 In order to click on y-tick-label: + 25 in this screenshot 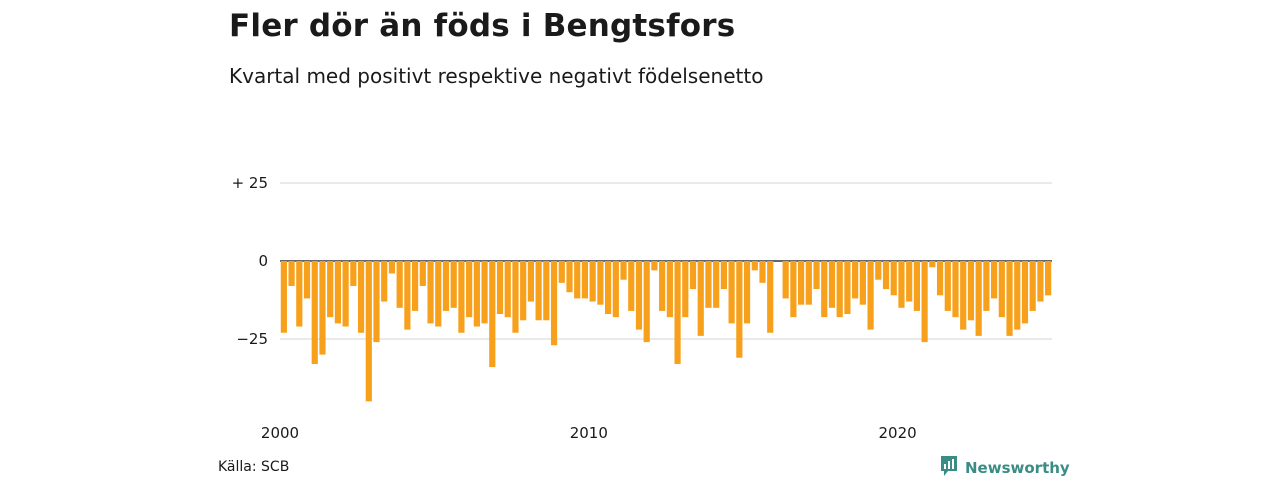, I will do `click(250, 183)`.